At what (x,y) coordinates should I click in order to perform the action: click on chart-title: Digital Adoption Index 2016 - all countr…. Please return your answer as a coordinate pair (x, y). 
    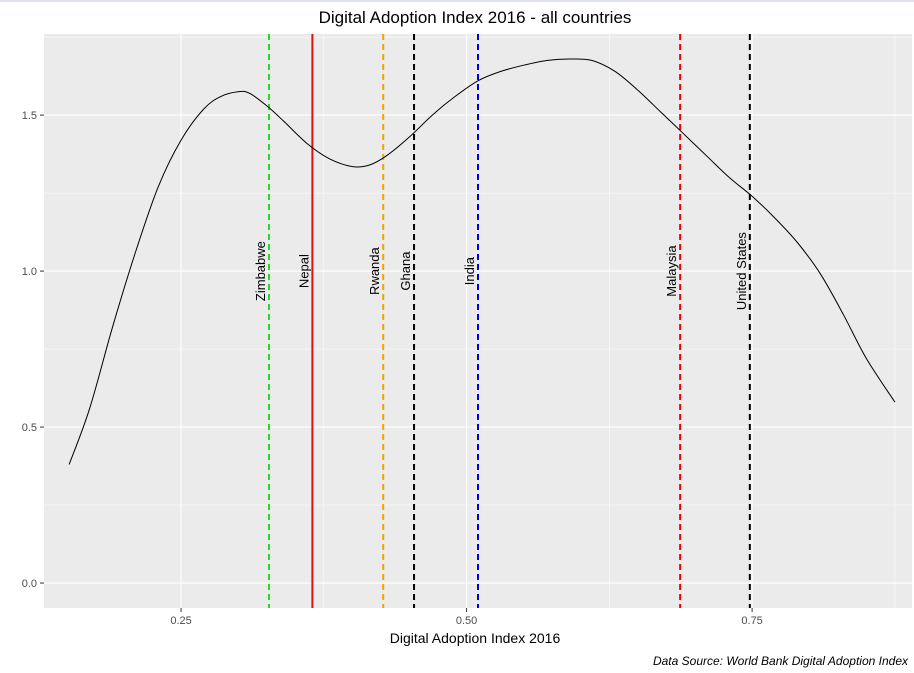
    Looking at the image, I should click on (475, 17).